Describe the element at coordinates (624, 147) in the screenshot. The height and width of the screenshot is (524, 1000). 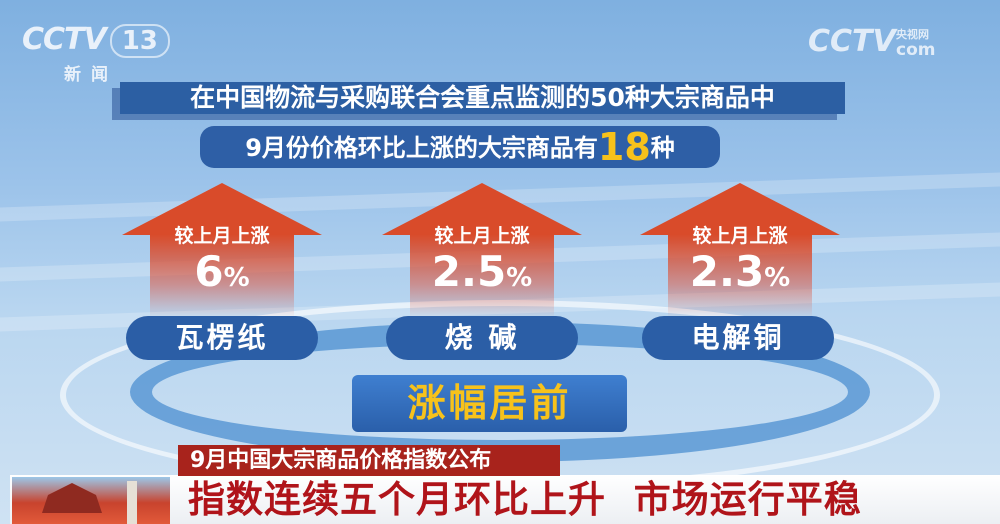
I see `subtitle-count: 18` at that location.